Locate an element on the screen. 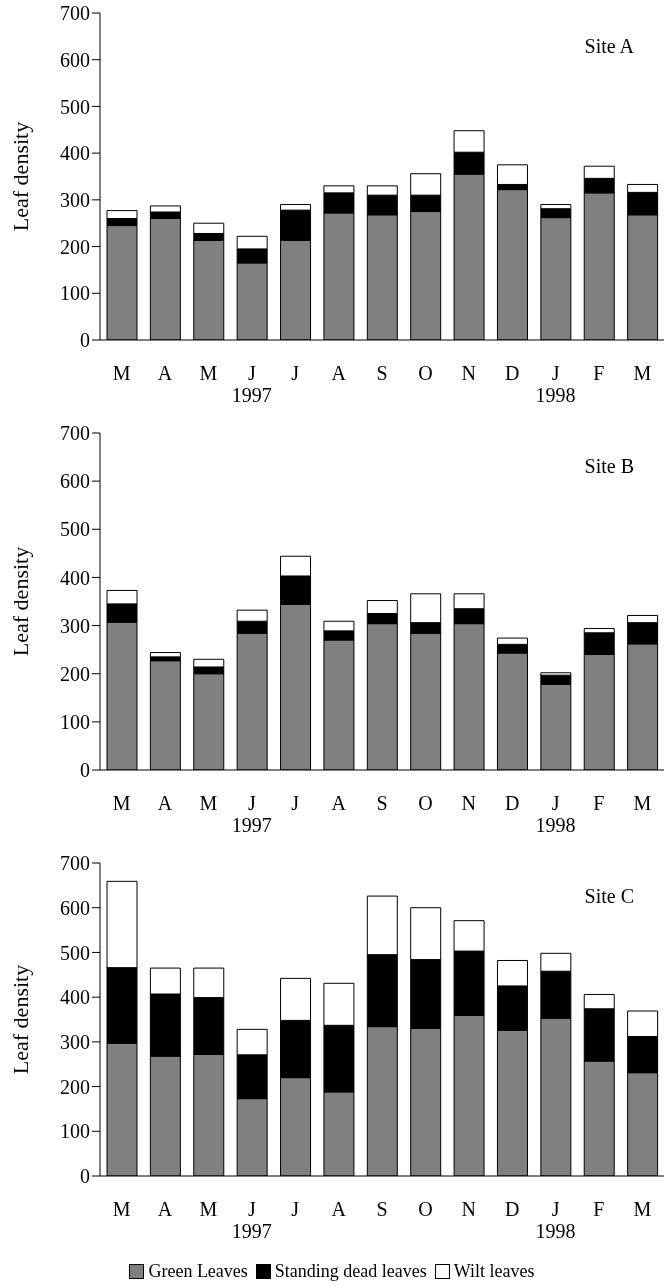  legend-label: Standing dead leaves is located at coordinates (350, 1271).